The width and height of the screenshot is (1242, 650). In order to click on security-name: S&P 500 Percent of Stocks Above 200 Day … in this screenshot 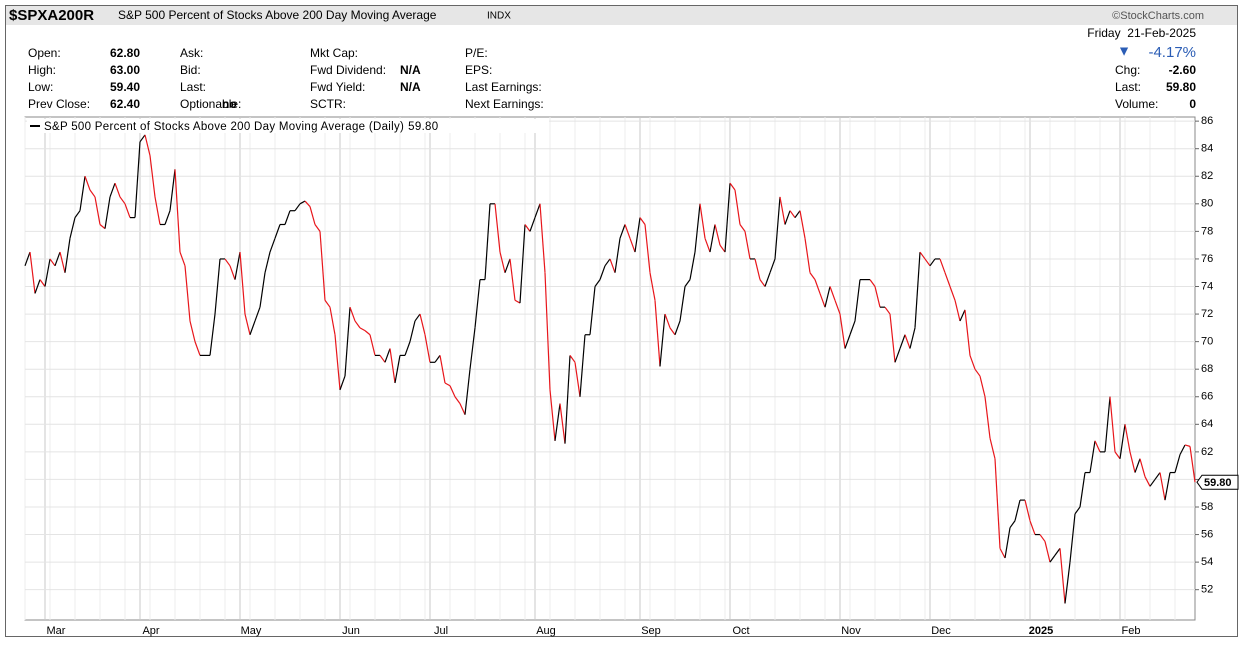, I will do `click(277, 15)`.